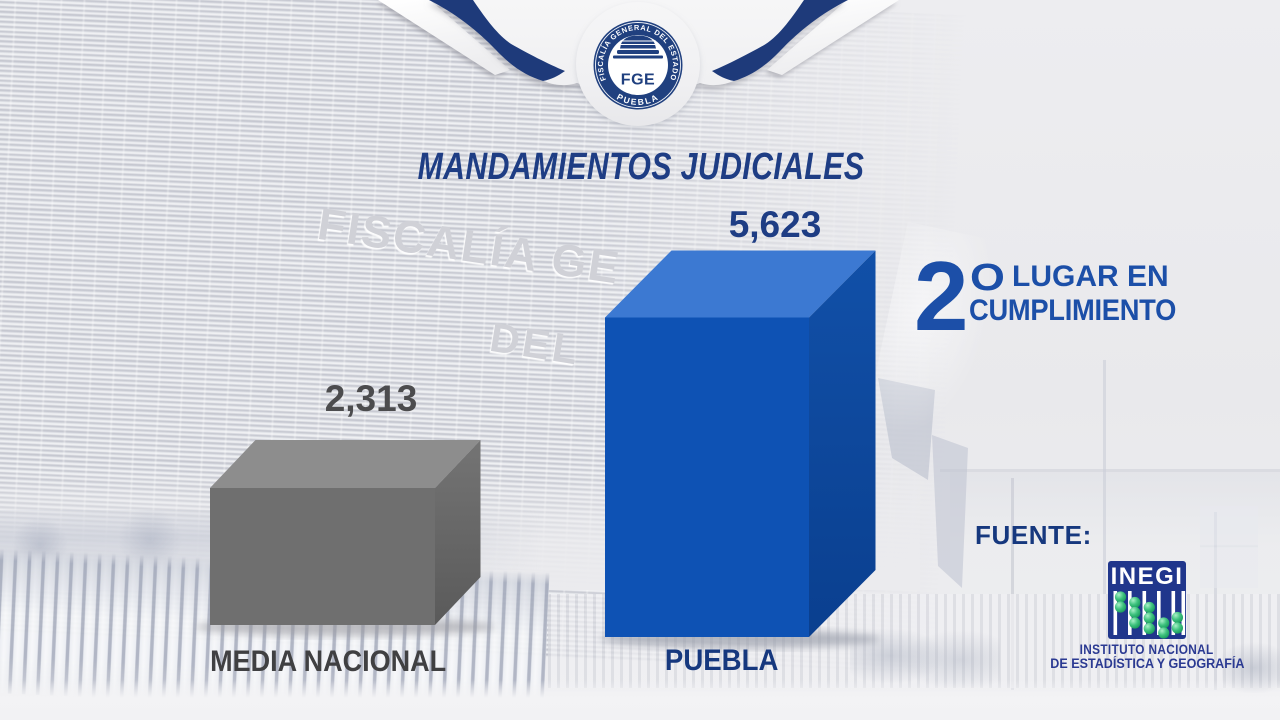  Describe the element at coordinates (1147, 576) in the screenshot. I see `svg-text: INEGI` at that location.